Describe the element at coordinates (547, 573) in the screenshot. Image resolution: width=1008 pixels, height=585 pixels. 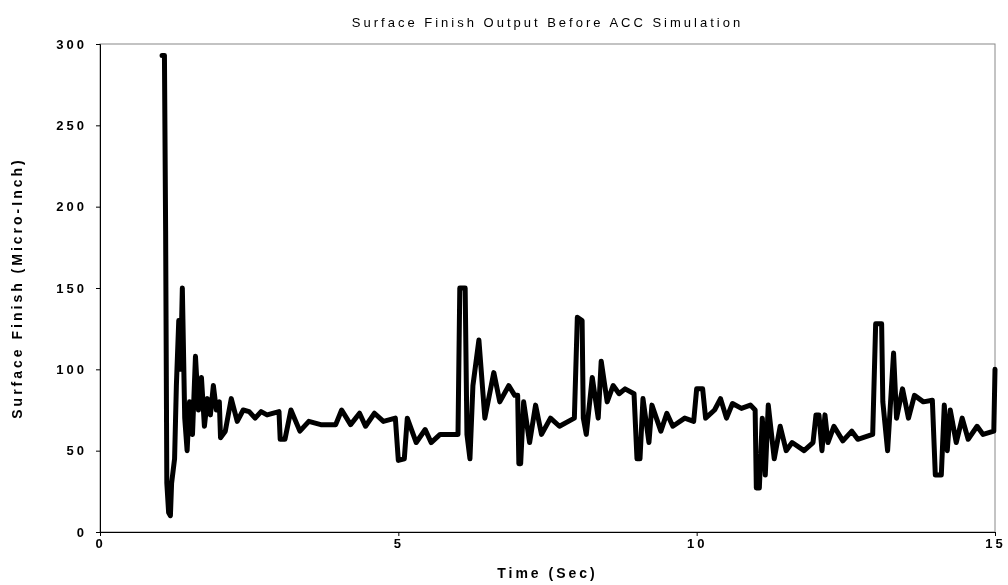
I see `x-axis-title: Time (Sec)` at that location.